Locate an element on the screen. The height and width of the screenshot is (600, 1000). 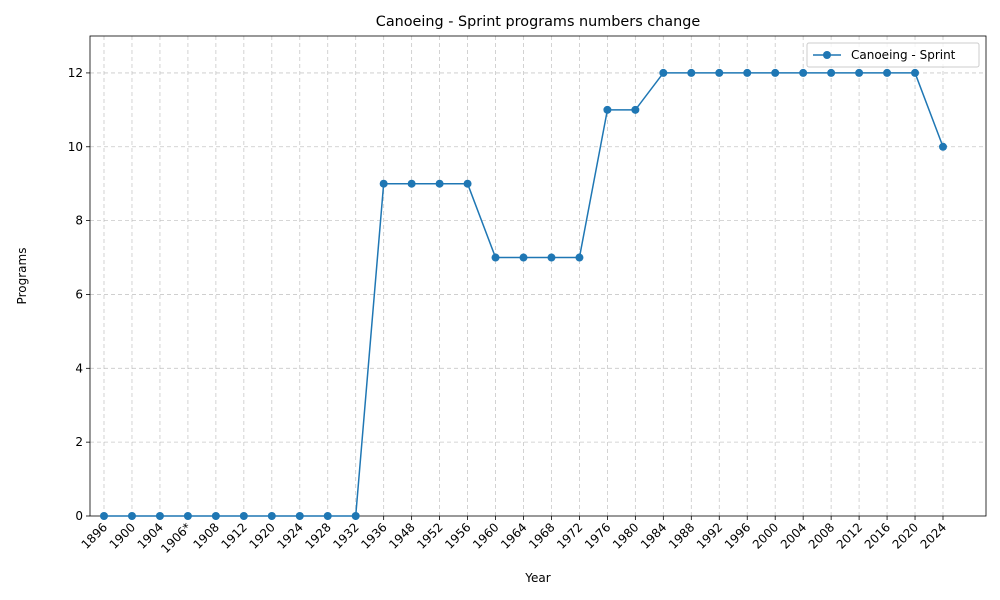
y-tick-label: 8 is located at coordinates (79, 221).